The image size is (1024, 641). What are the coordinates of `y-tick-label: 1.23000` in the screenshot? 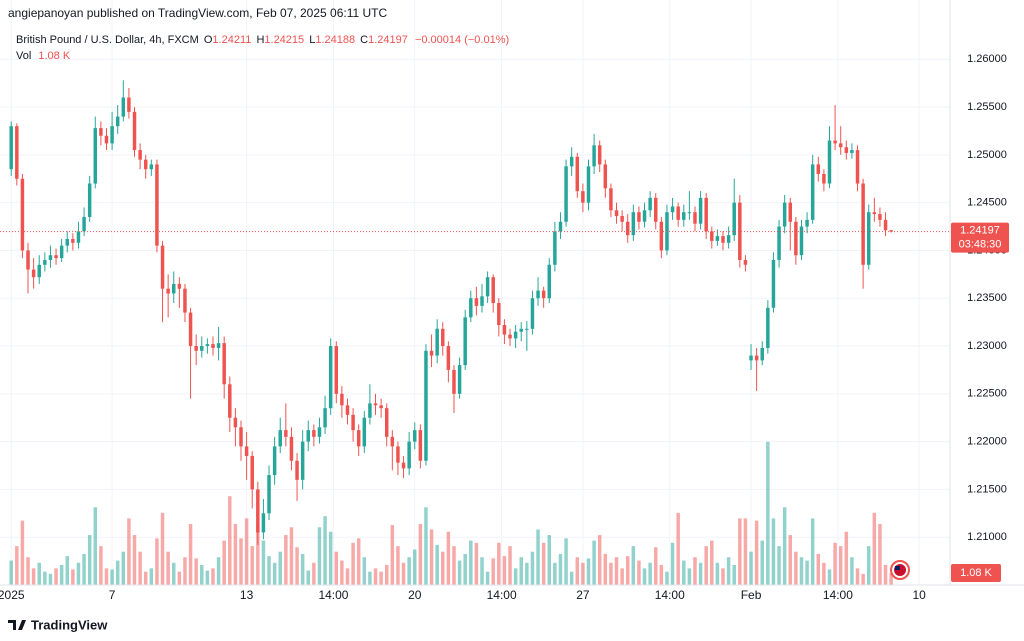 It's located at (987, 346).